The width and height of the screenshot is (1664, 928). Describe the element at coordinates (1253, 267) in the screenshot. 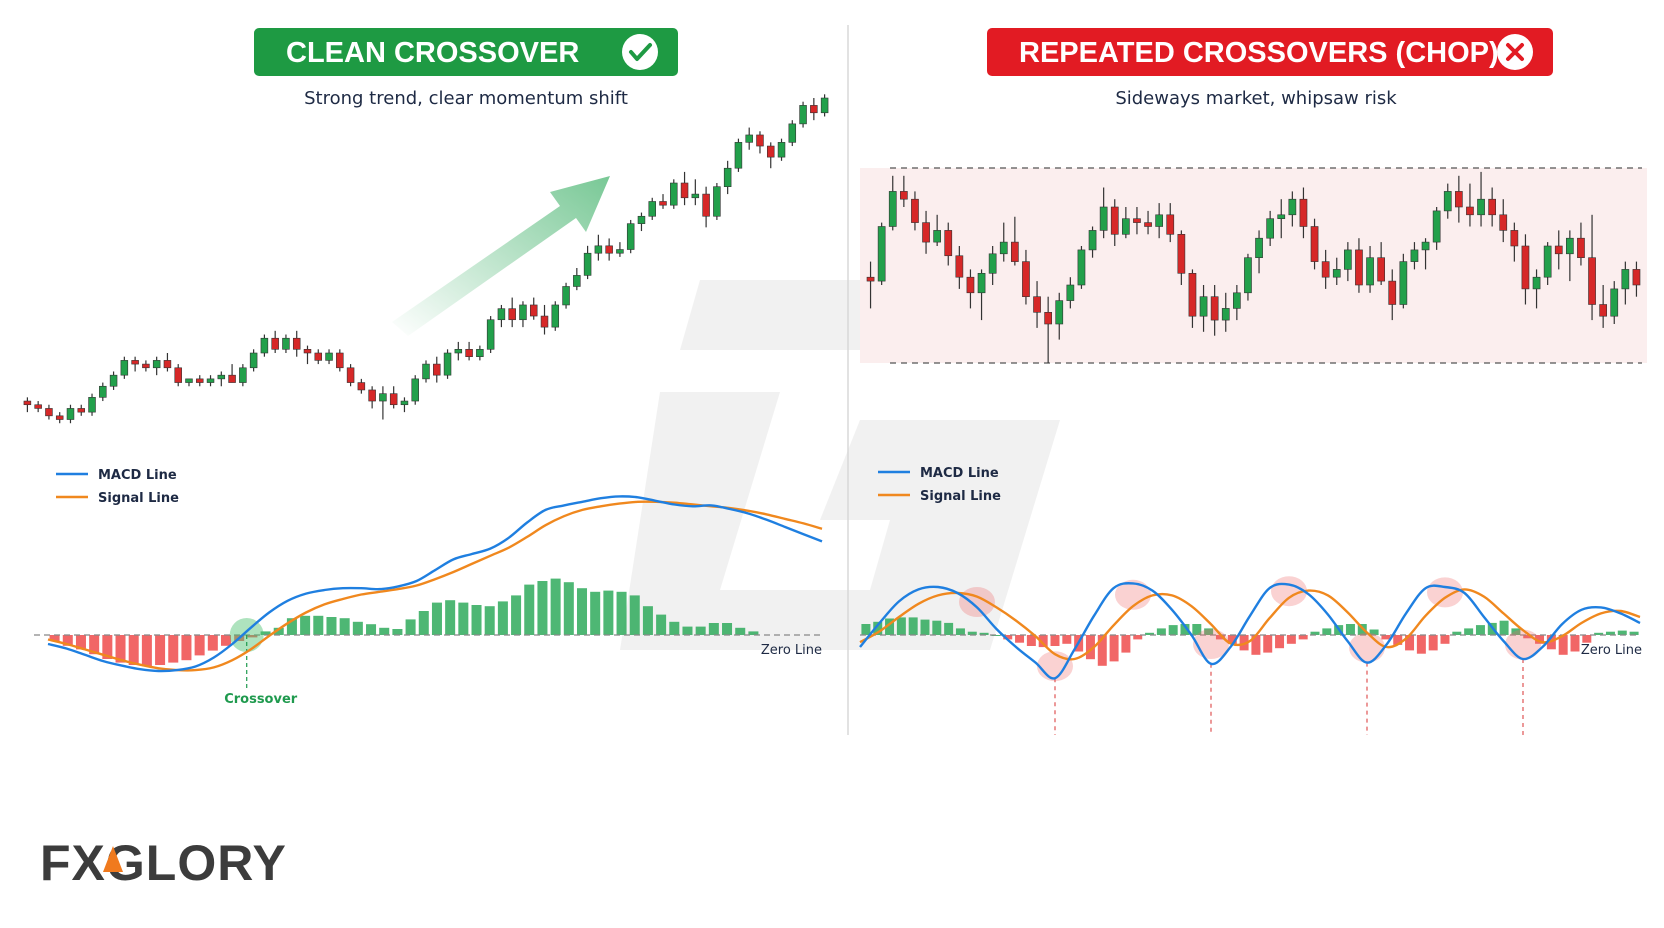

I see `candles` at that location.